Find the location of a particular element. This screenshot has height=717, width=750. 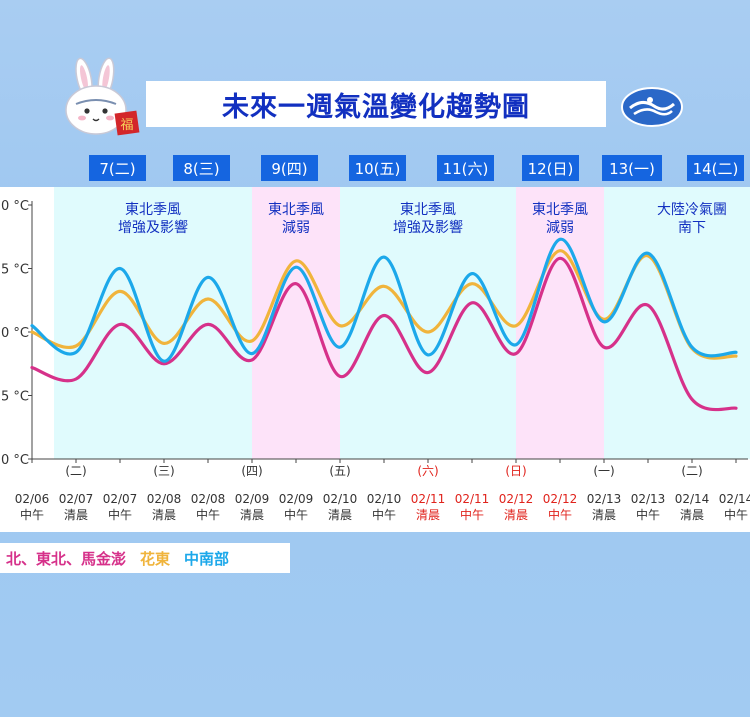

weather-bureau-logo-icon is located at coordinates (652, 107).